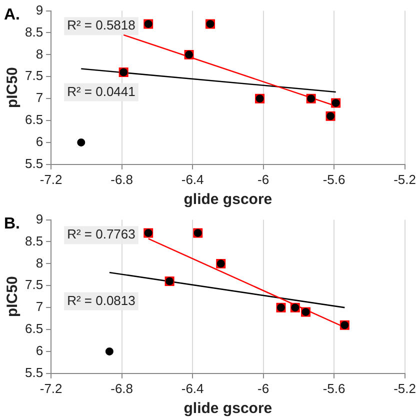 The height and width of the screenshot is (419, 419). Describe the element at coordinates (101, 25) in the screenshot. I see `annotation: R² = 0.5818` at that location.